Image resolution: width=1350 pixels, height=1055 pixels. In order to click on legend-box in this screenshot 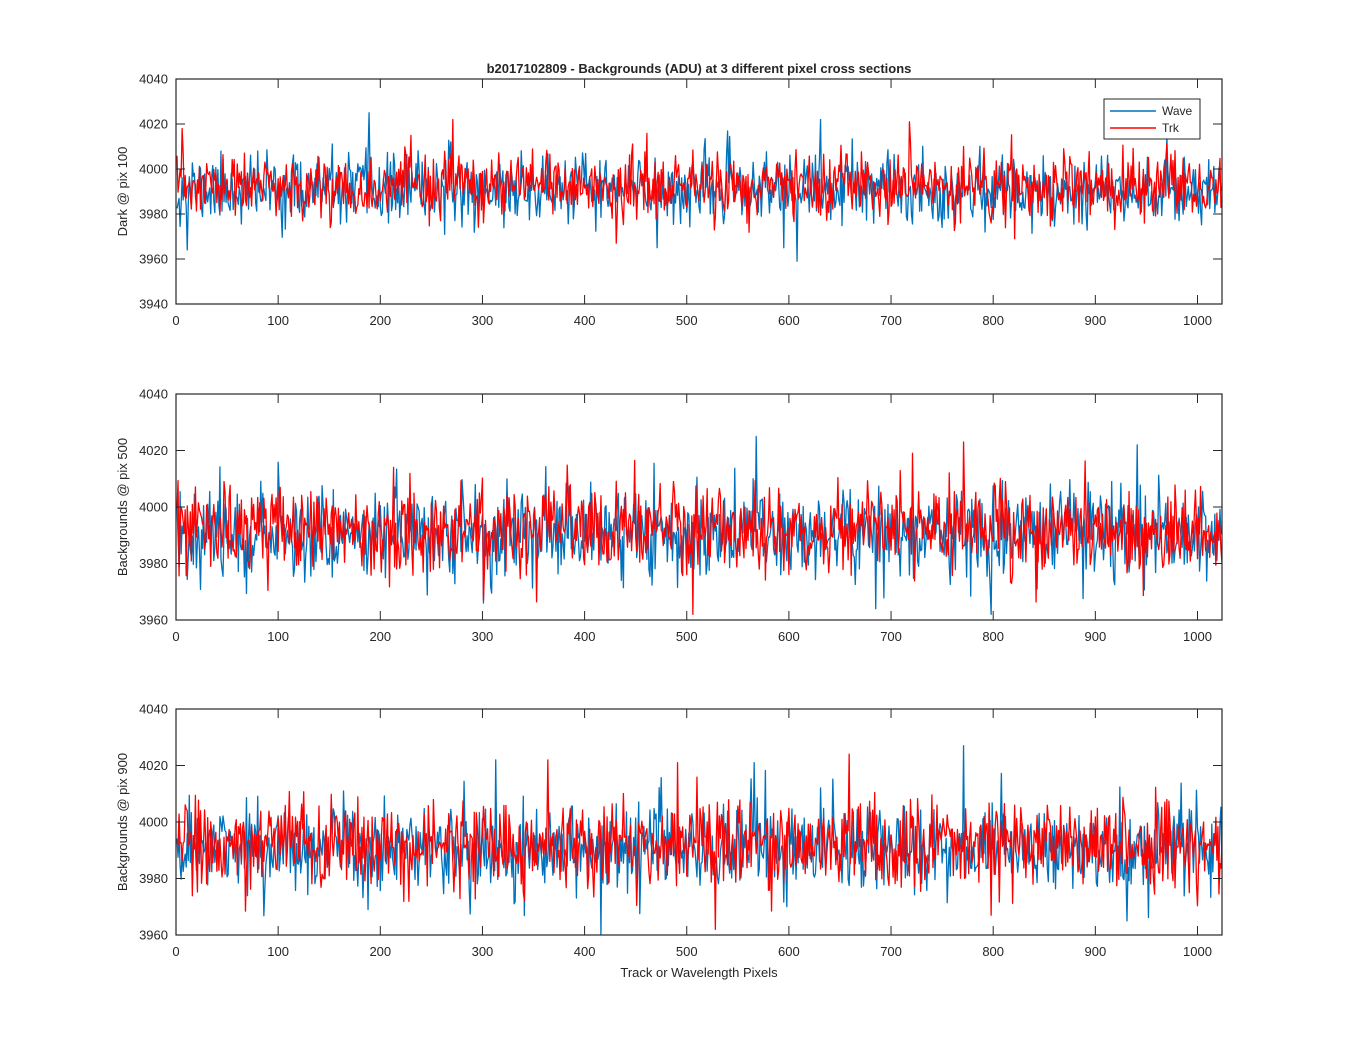, I will do `click(1152, 119)`.